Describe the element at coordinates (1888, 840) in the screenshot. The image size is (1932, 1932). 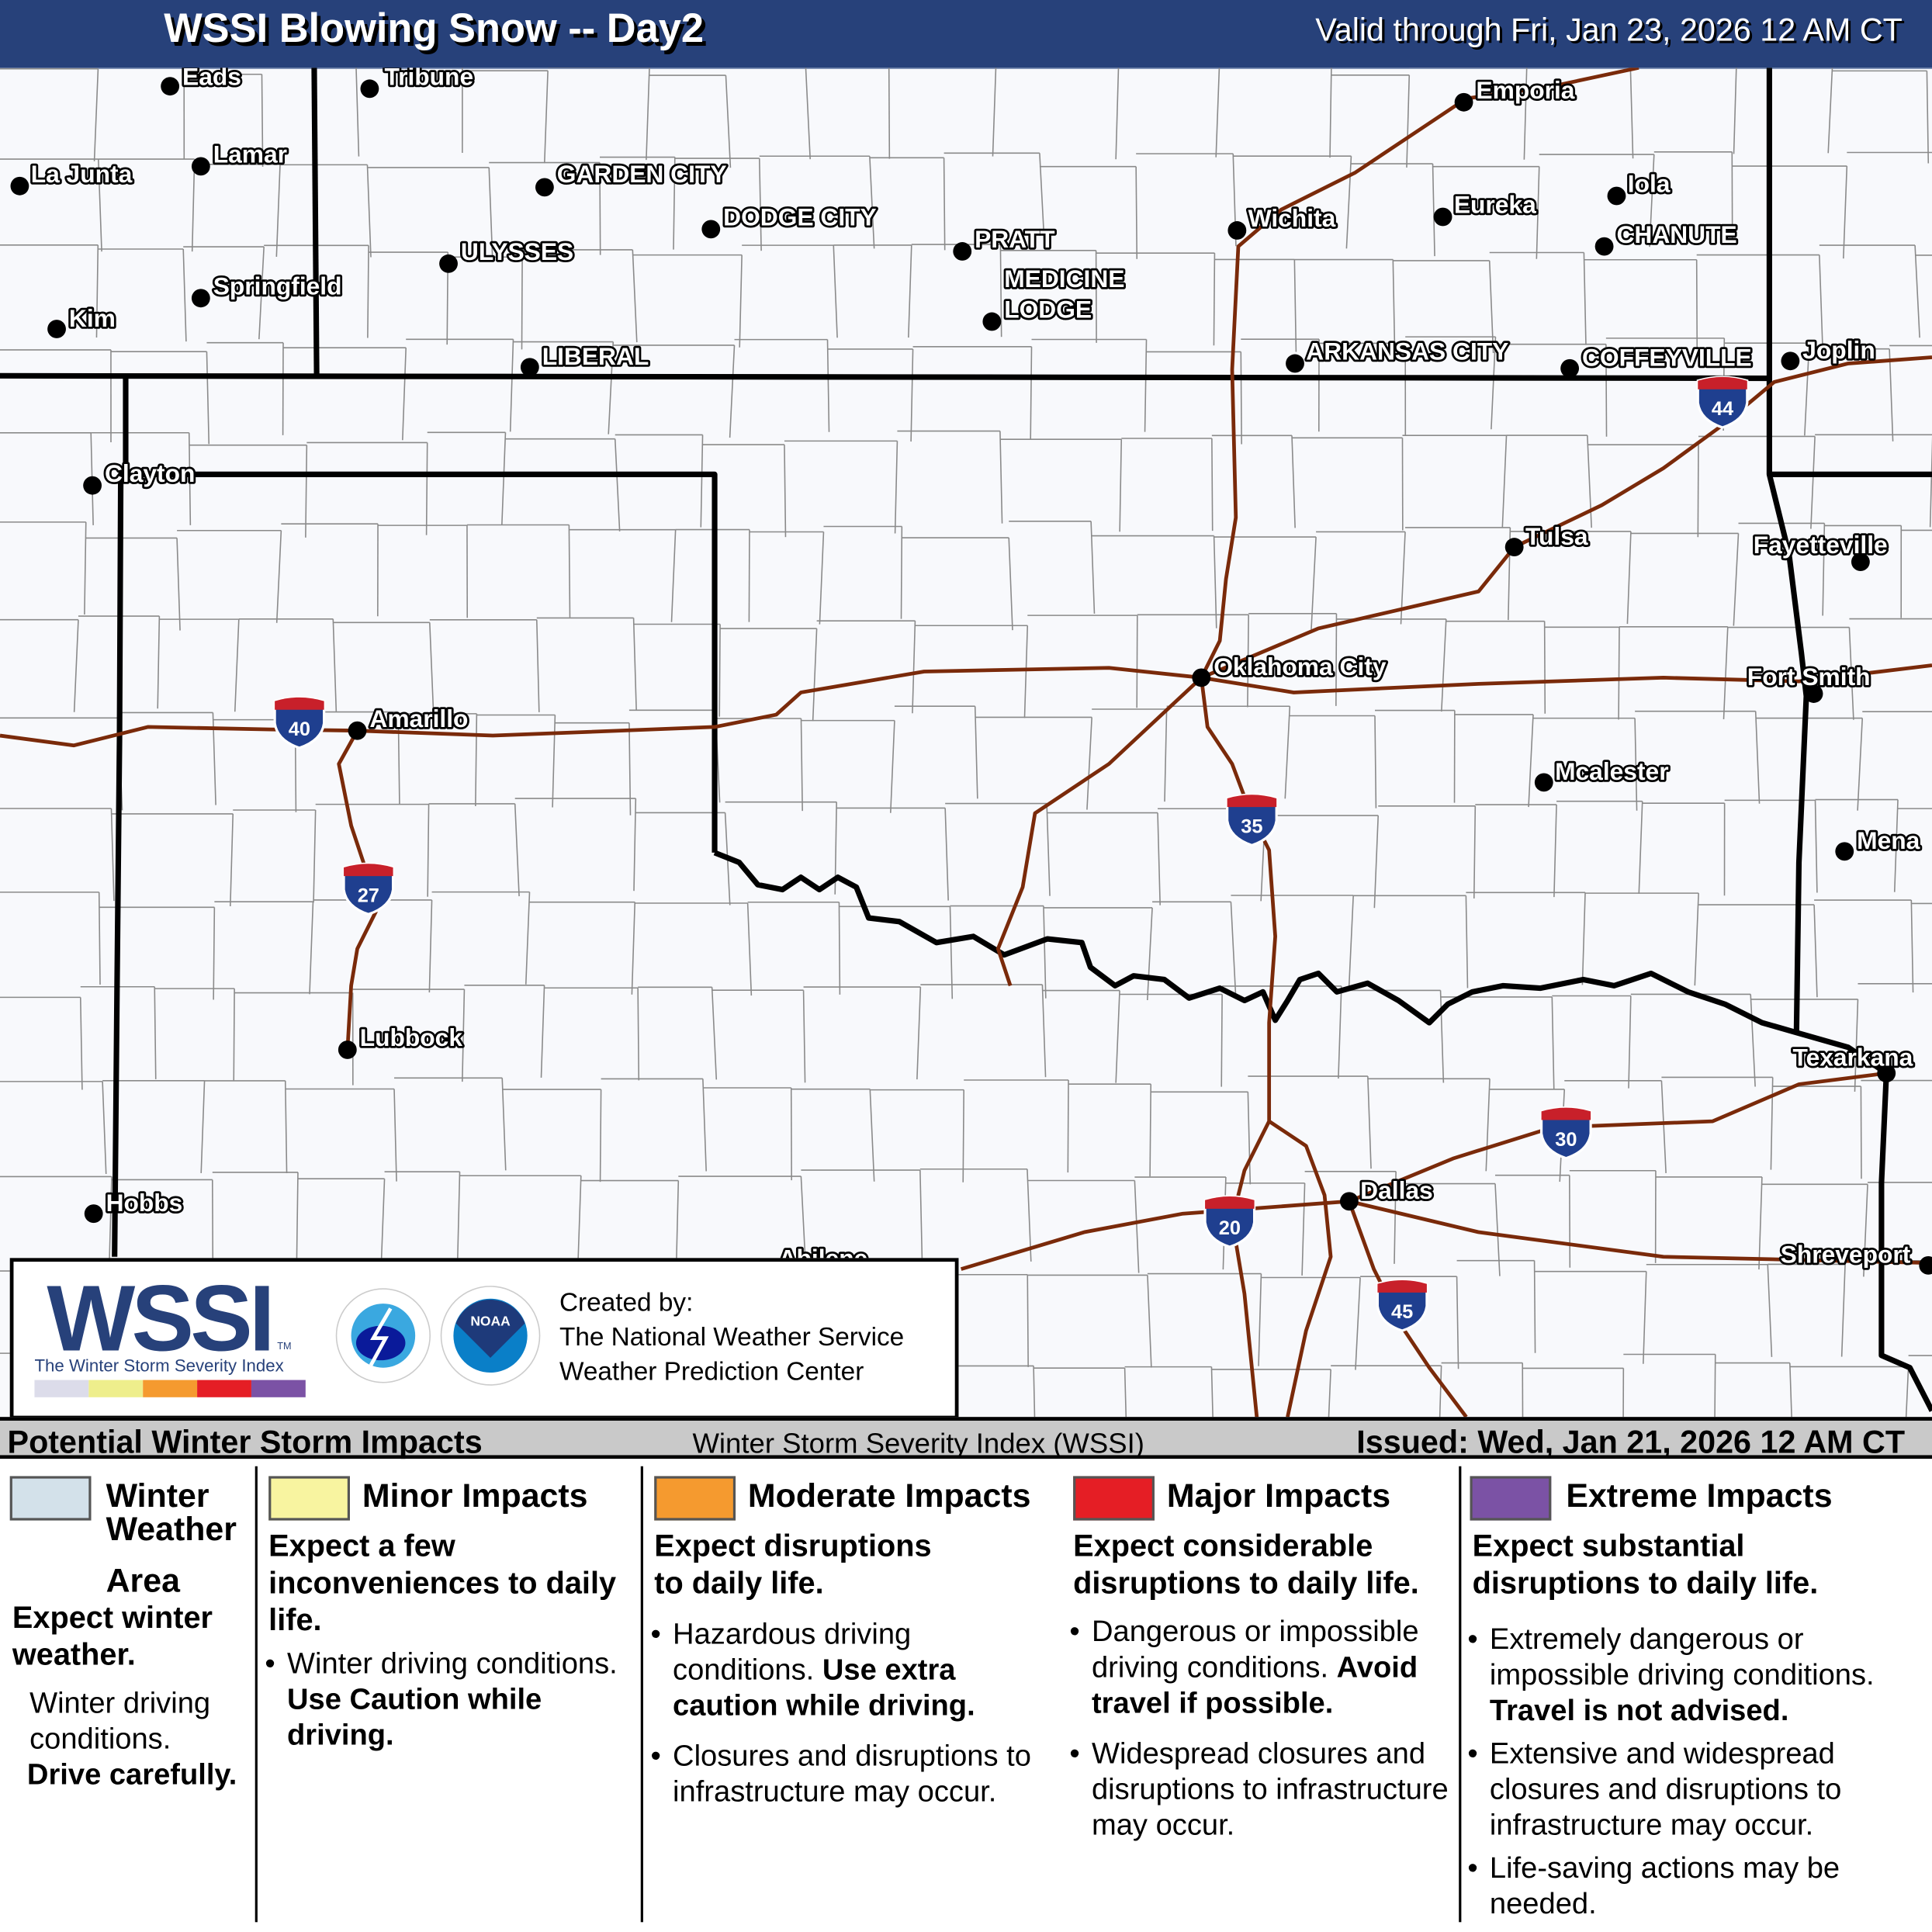
I see `city-label: Mena` at that location.